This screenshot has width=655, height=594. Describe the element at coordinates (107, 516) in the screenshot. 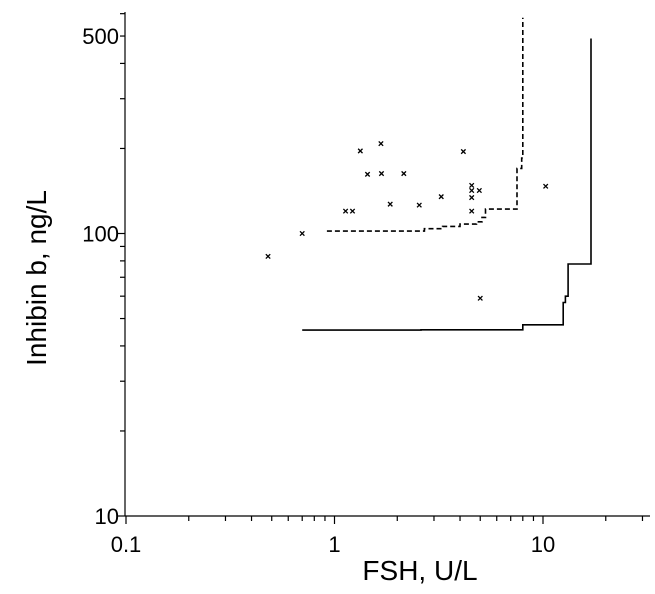

I see `y-tick-label: 10` at that location.